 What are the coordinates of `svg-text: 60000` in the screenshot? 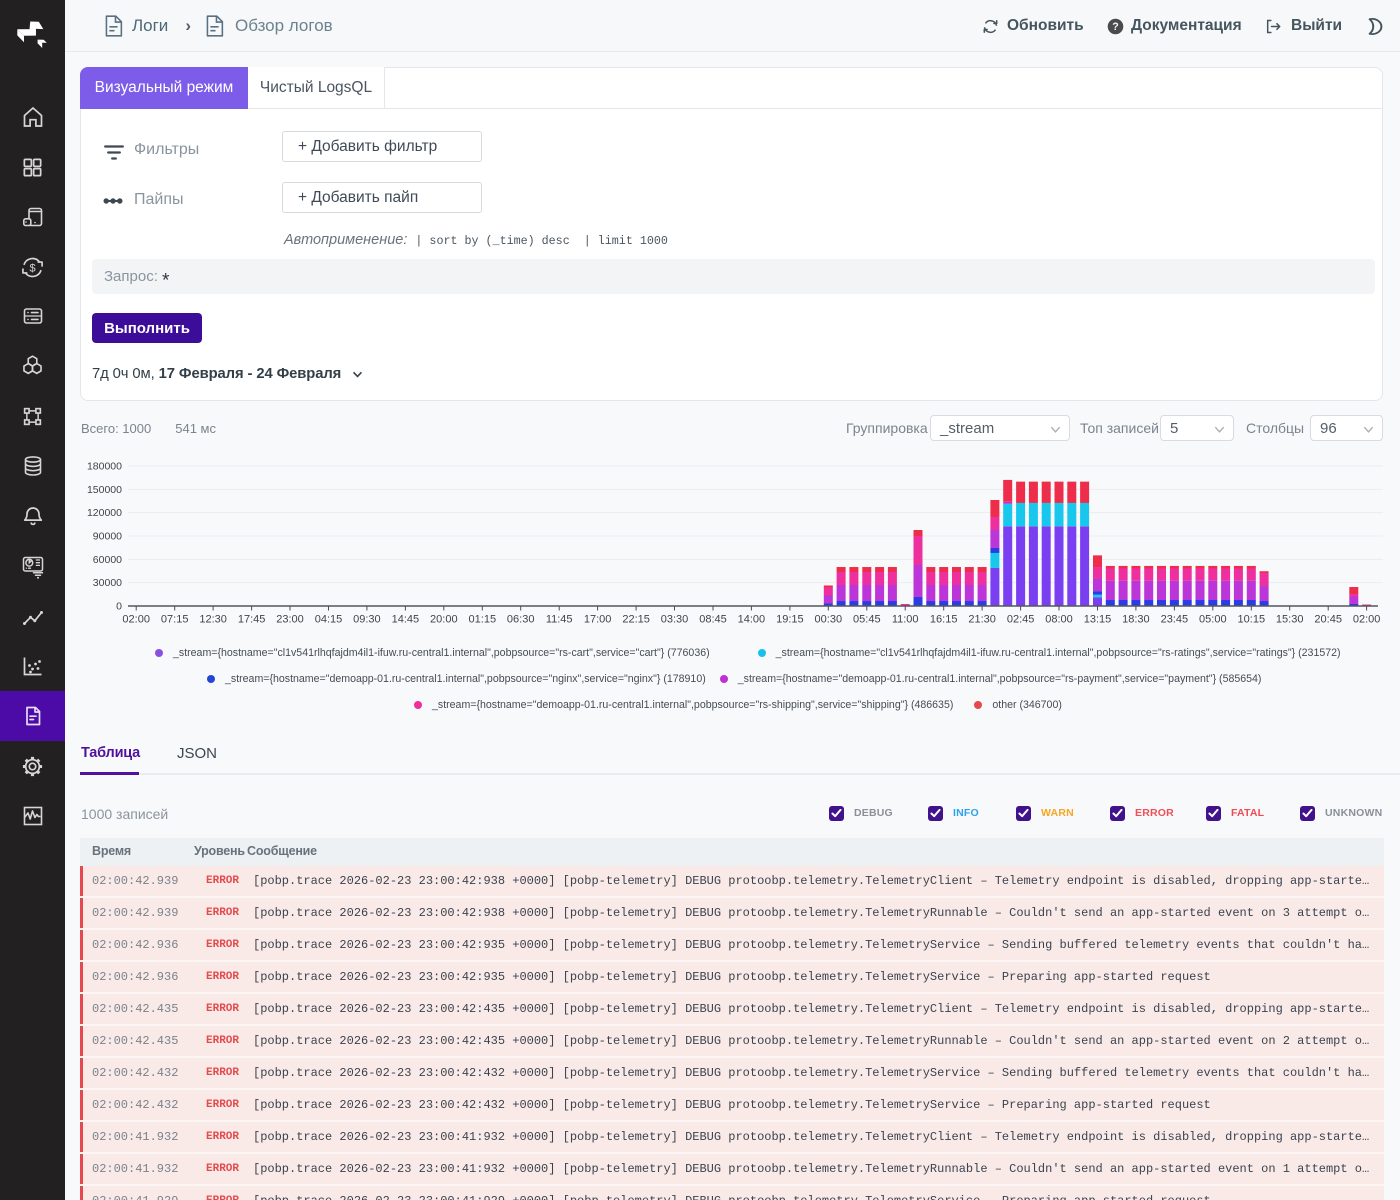 It's located at (107, 560).